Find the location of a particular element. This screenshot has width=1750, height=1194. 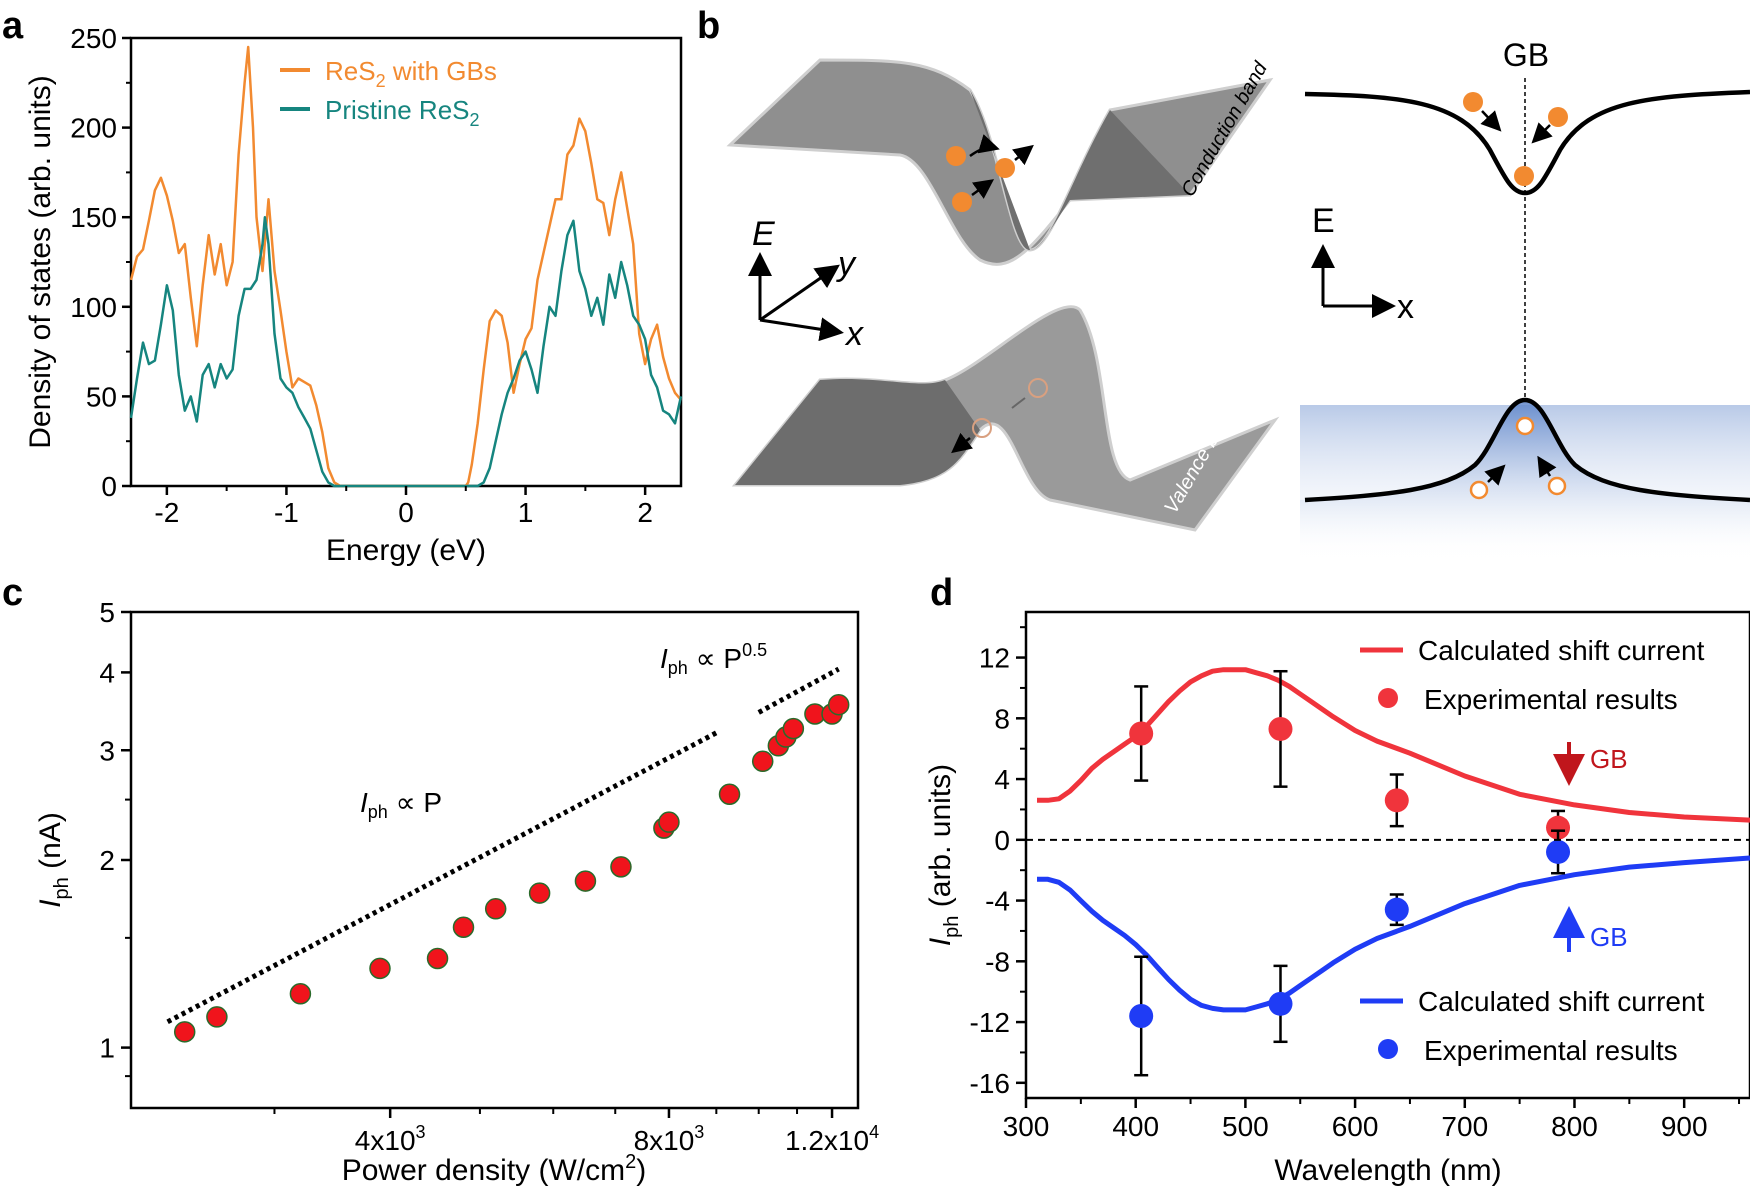

y-tick-label: 200 is located at coordinates (93, 128).